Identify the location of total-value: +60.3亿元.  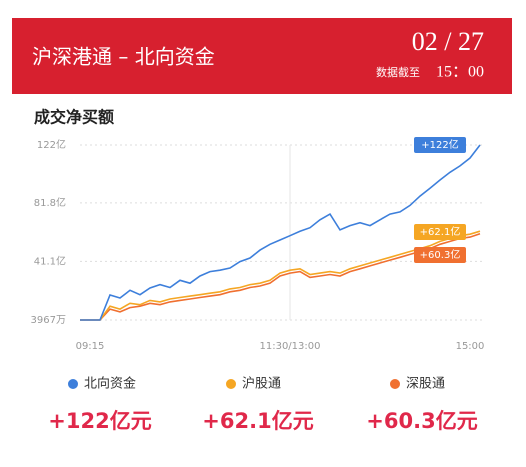
(421, 421).